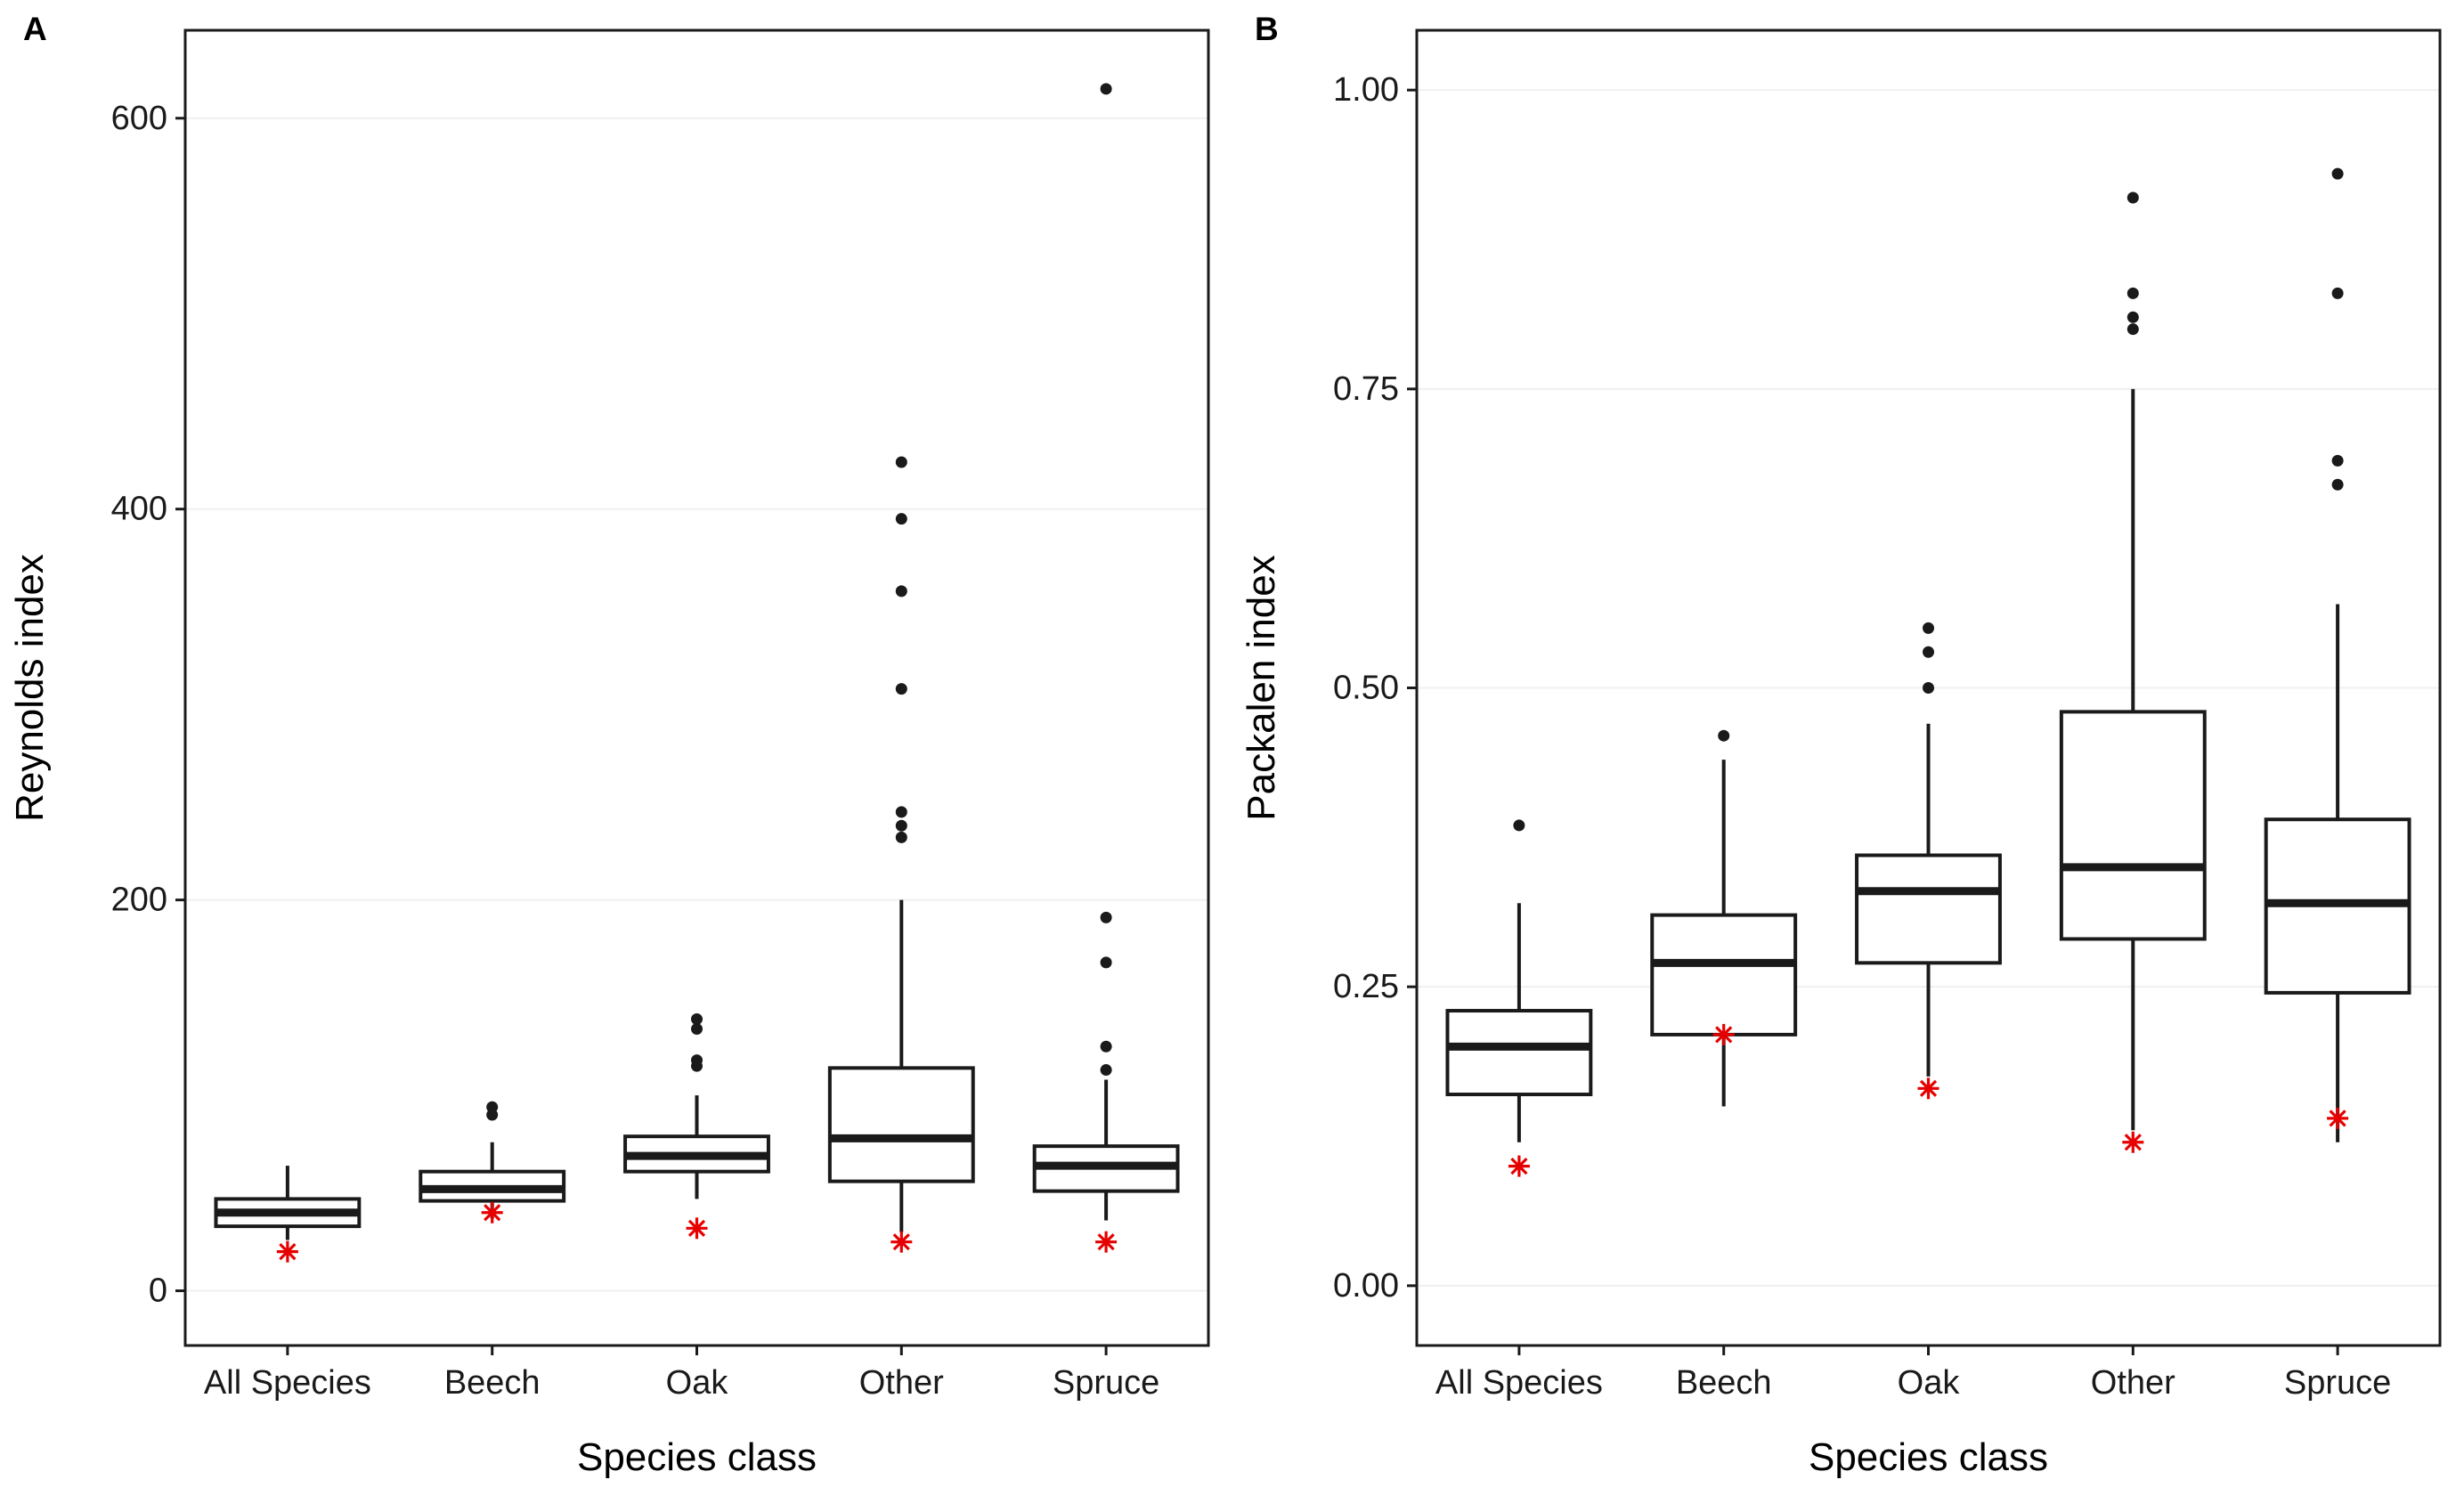 This screenshot has height=1504, width=2464. What do you see at coordinates (1366, 90) in the screenshot?
I see `y-tick-label: 1.00` at bounding box center [1366, 90].